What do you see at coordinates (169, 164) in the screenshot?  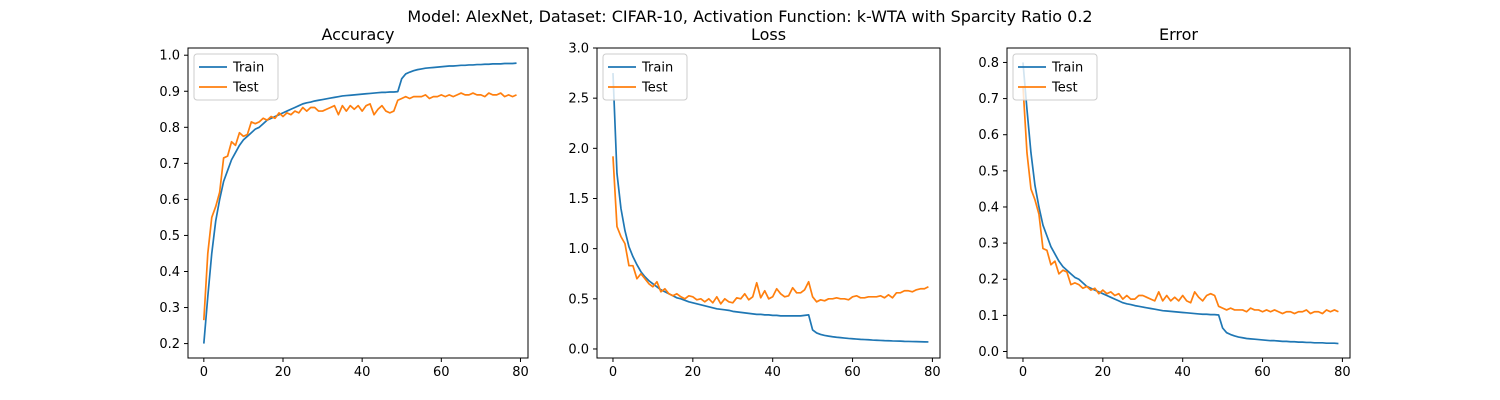 I see `accuracy-ytick-label: 0.7` at bounding box center [169, 164].